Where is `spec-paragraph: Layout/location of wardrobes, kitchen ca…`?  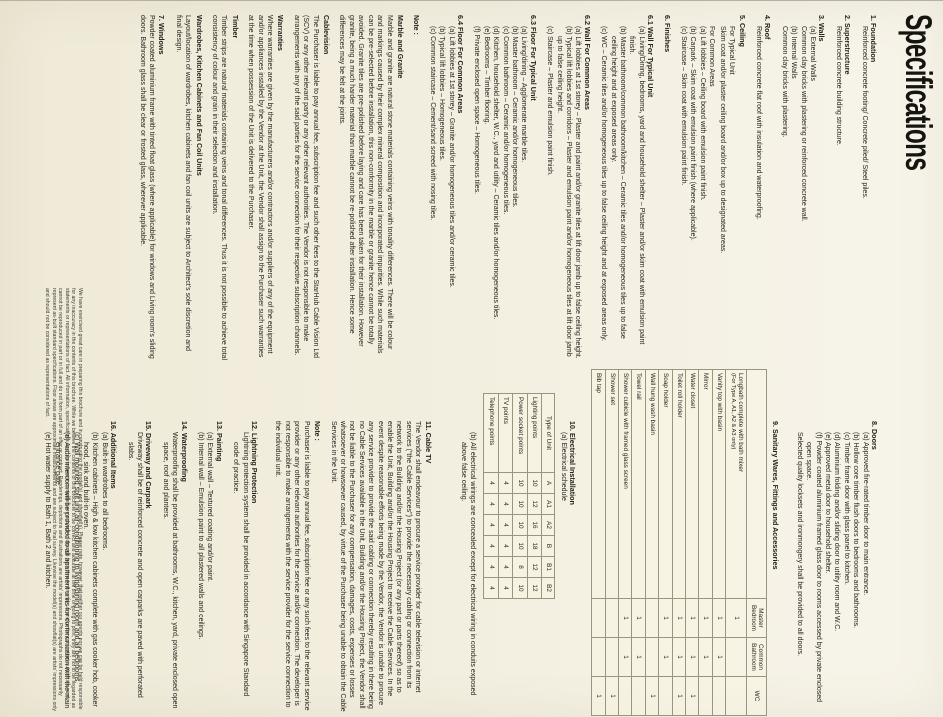
spec-paragraph: Layout/location of wardrobes, kitchen ca… is located at coordinates (183, 183).